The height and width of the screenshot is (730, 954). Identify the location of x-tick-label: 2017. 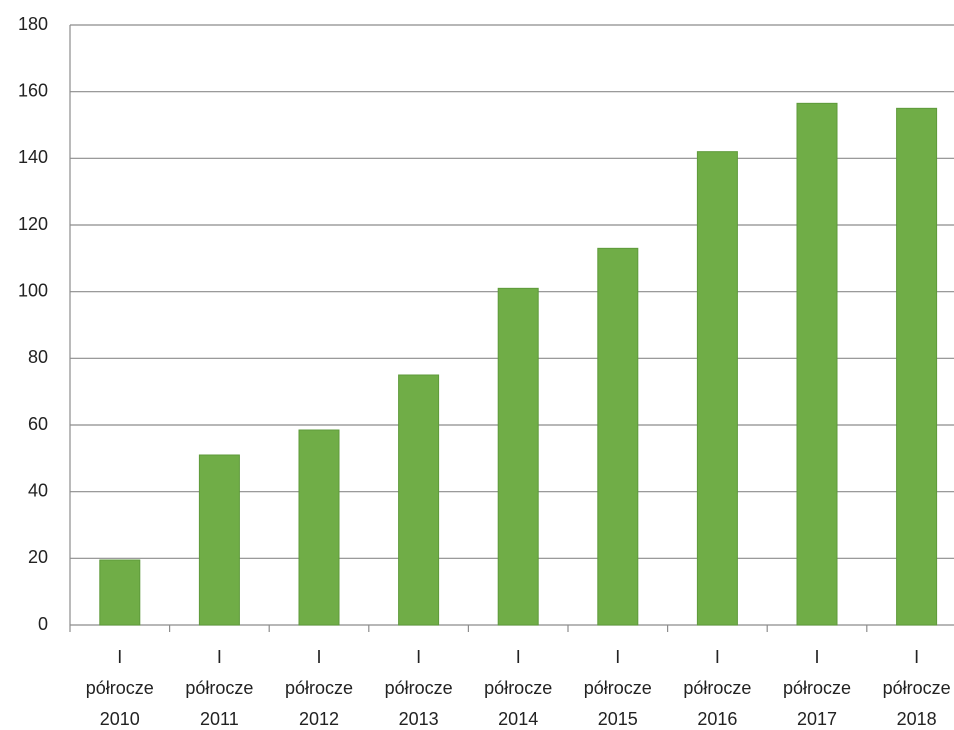
(817, 719).